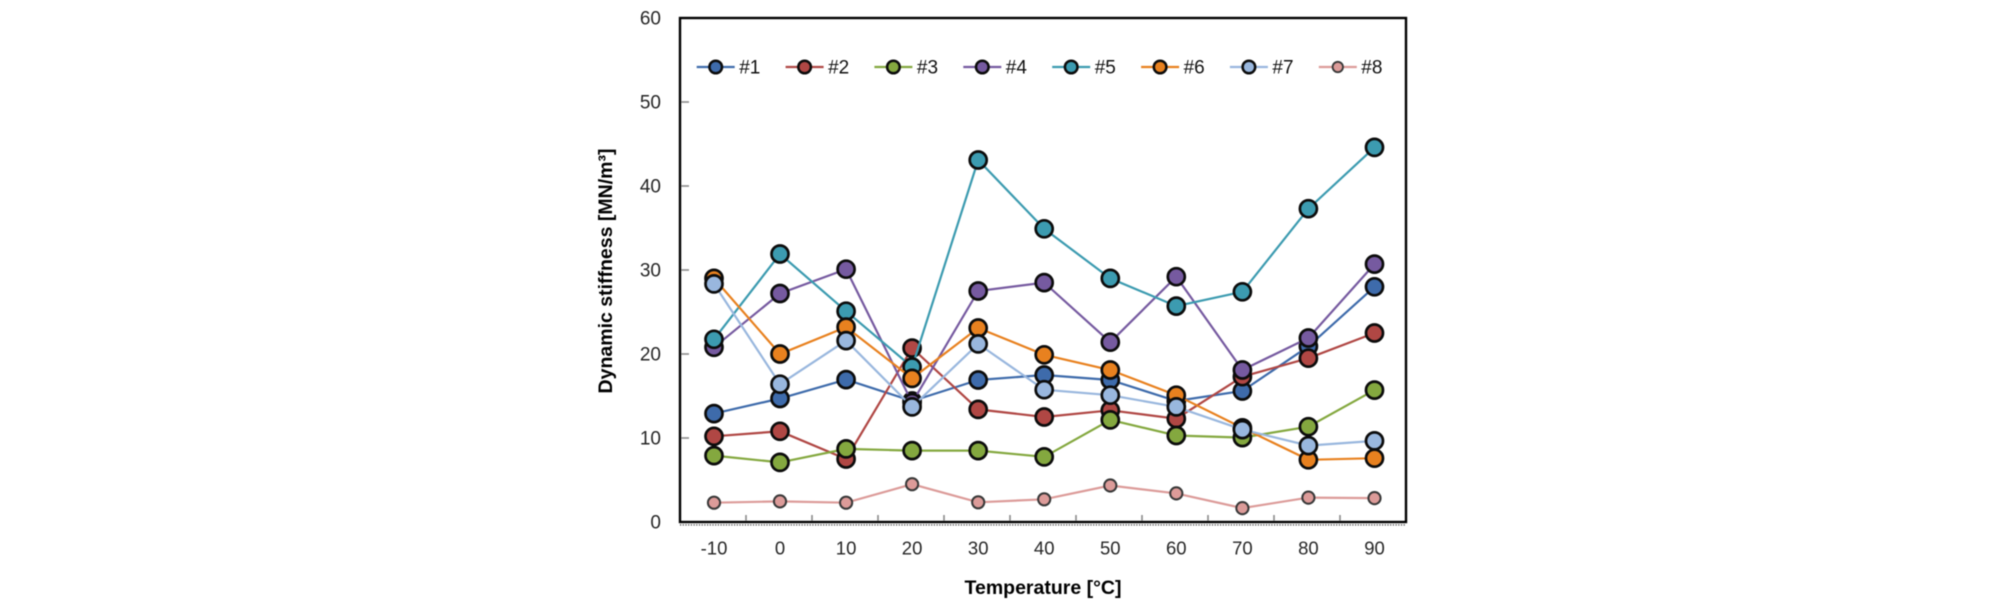  I want to click on svg-text: #5, so click(1105, 68).